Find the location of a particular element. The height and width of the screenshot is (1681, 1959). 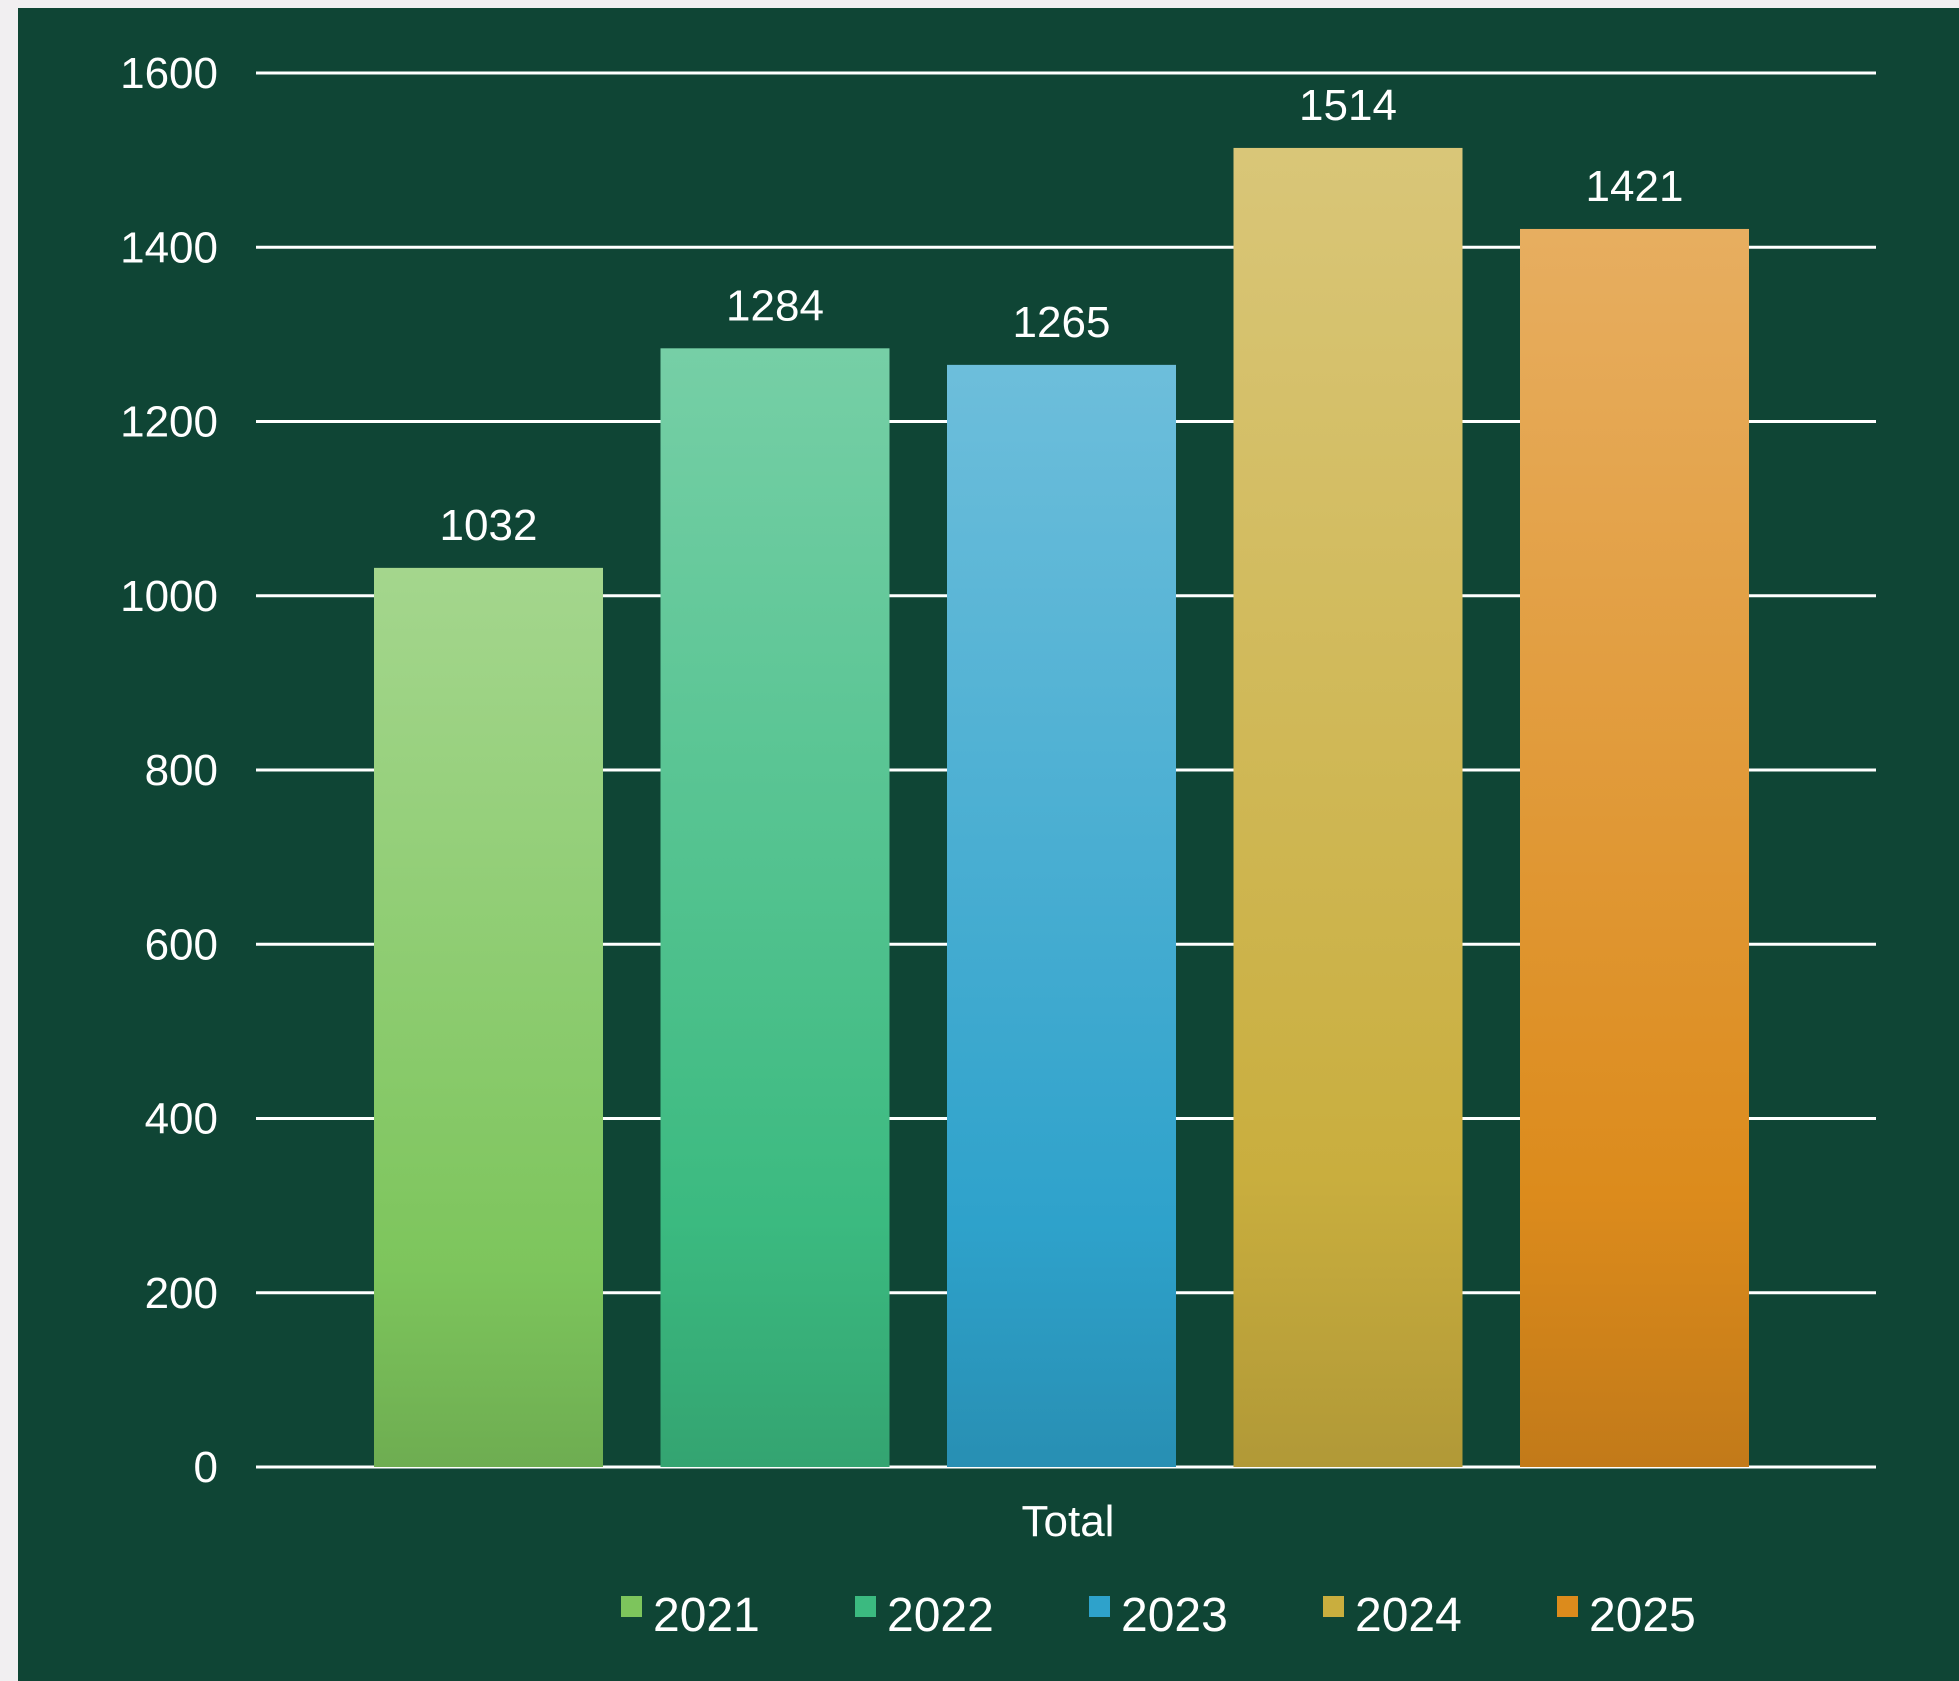

legend-label-2022: 2022 is located at coordinates (940, 1615).